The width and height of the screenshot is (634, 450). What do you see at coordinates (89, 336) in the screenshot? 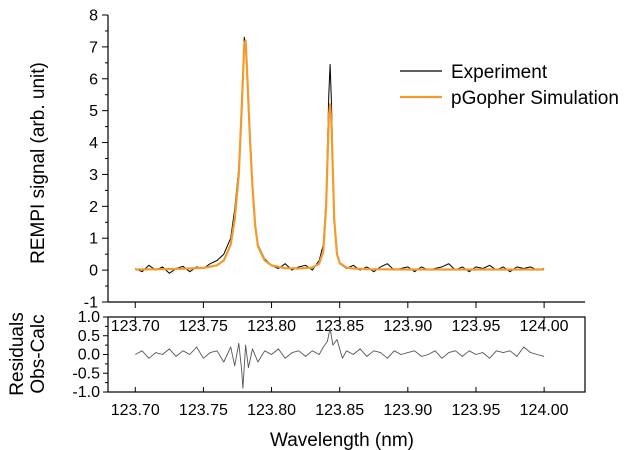
I see `residuals-y-tick-label: 0.5` at bounding box center [89, 336].